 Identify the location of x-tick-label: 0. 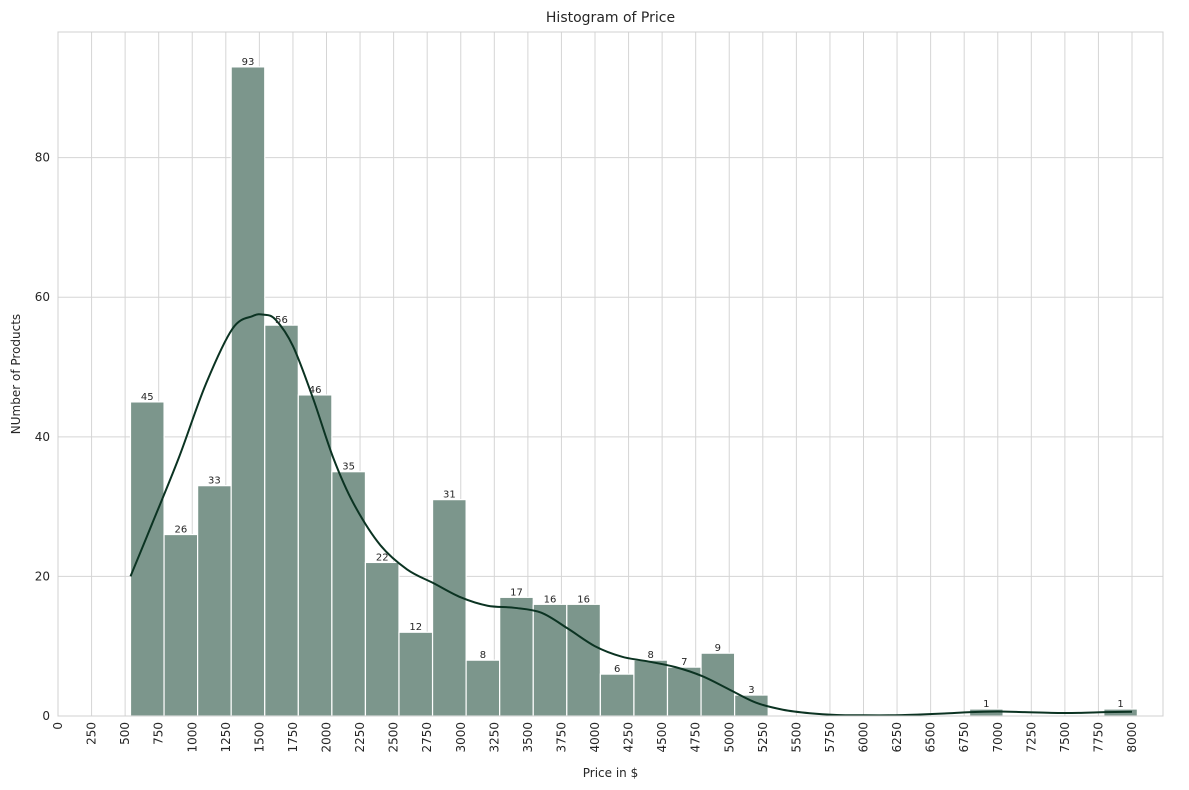
(58, 726).